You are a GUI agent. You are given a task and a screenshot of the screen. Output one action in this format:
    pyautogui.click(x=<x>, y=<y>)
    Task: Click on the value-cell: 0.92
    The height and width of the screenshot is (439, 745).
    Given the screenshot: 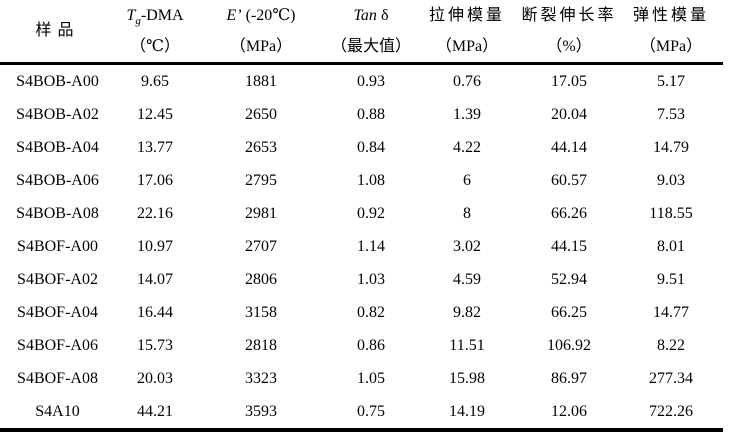 What is the action you would take?
    pyautogui.click(x=371, y=213)
    